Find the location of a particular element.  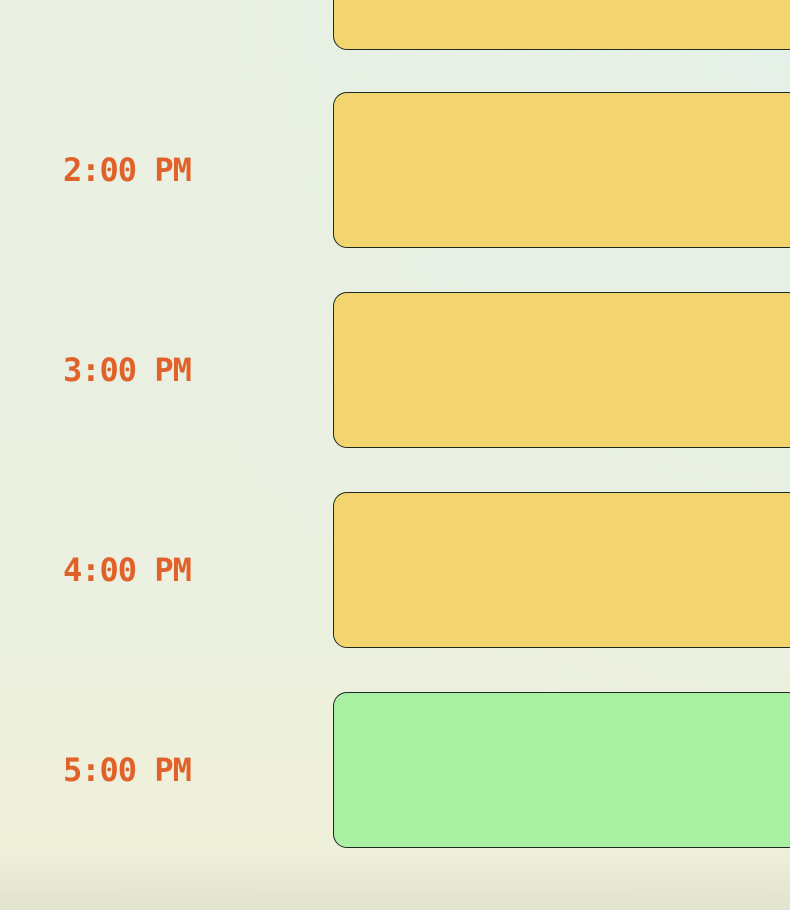

time-slot-label: 4:00 PM is located at coordinates (127, 570).